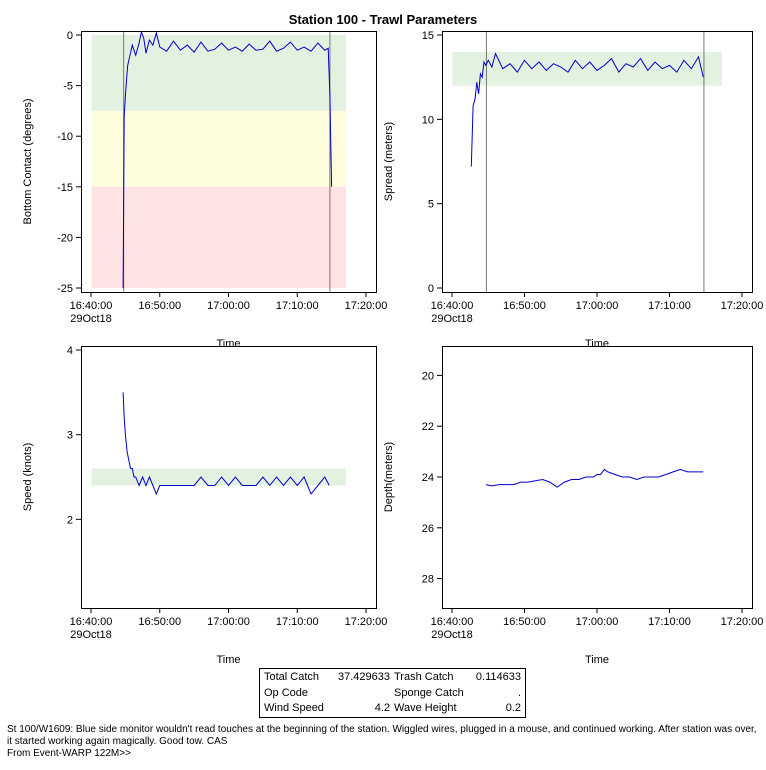 This screenshot has height=770, width=766. What do you see at coordinates (524, 622) in the screenshot?
I see `depth-xtick-label: 16:50:00` at bounding box center [524, 622].